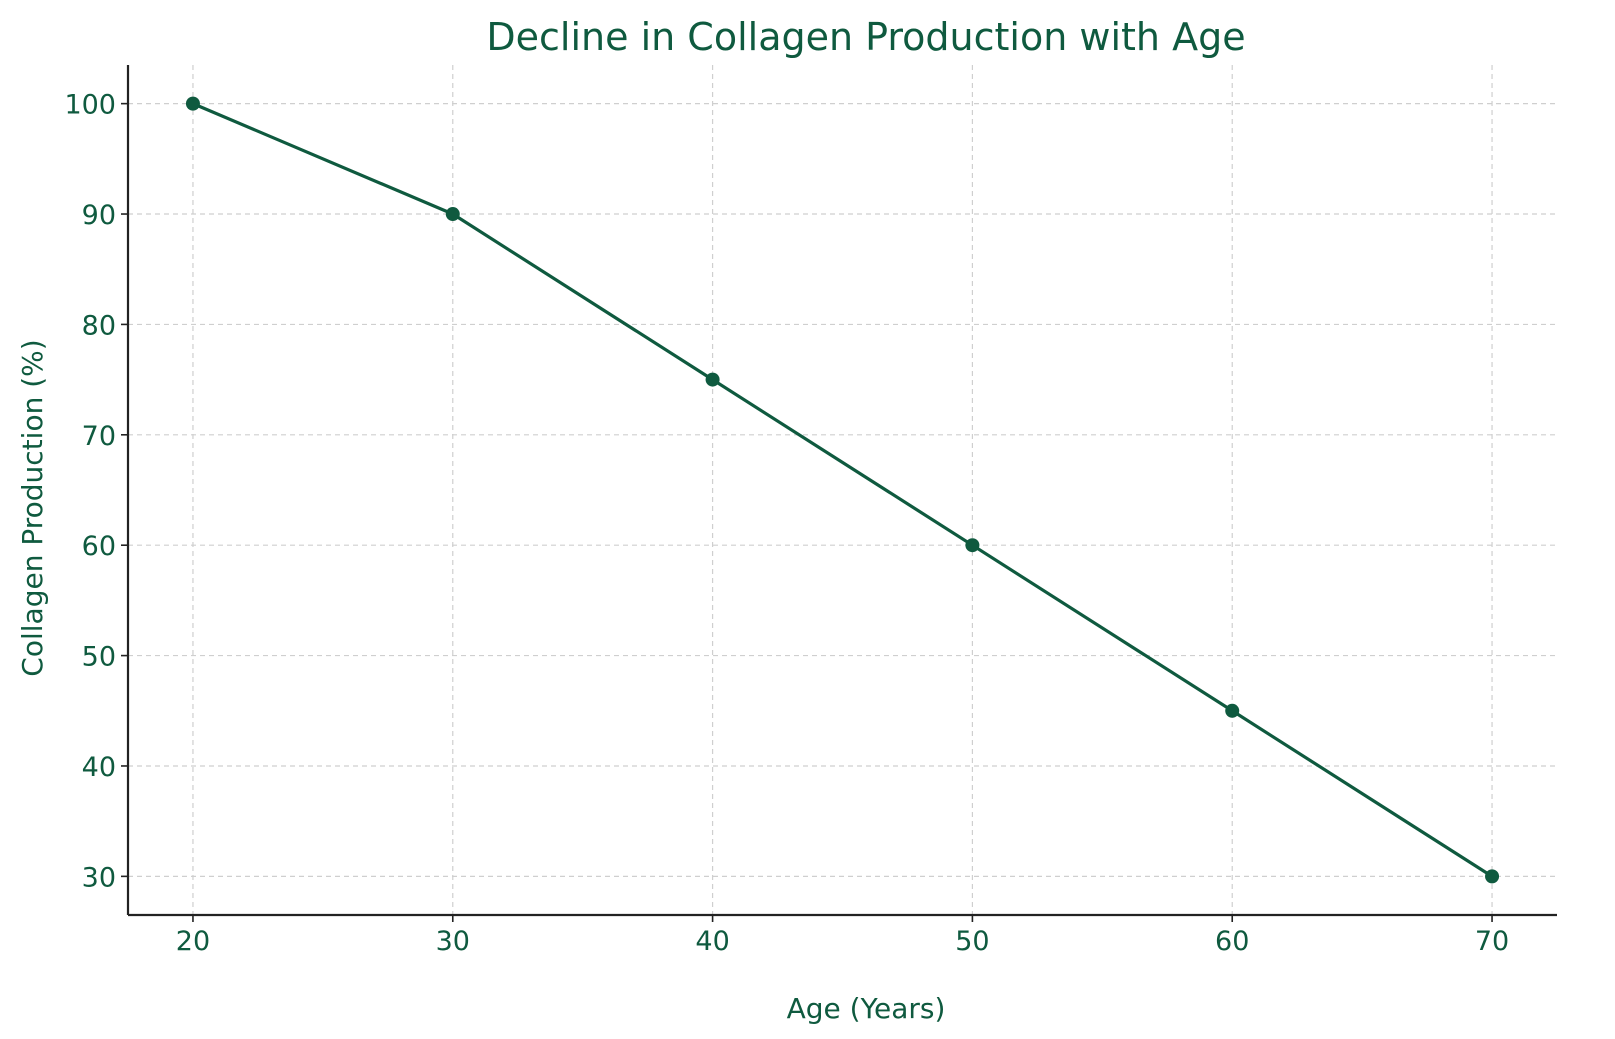 The width and height of the screenshot is (1615, 1039). What do you see at coordinates (1232, 941) in the screenshot?
I see `x-tick-label: 60` at bounding box center [1232, 941].